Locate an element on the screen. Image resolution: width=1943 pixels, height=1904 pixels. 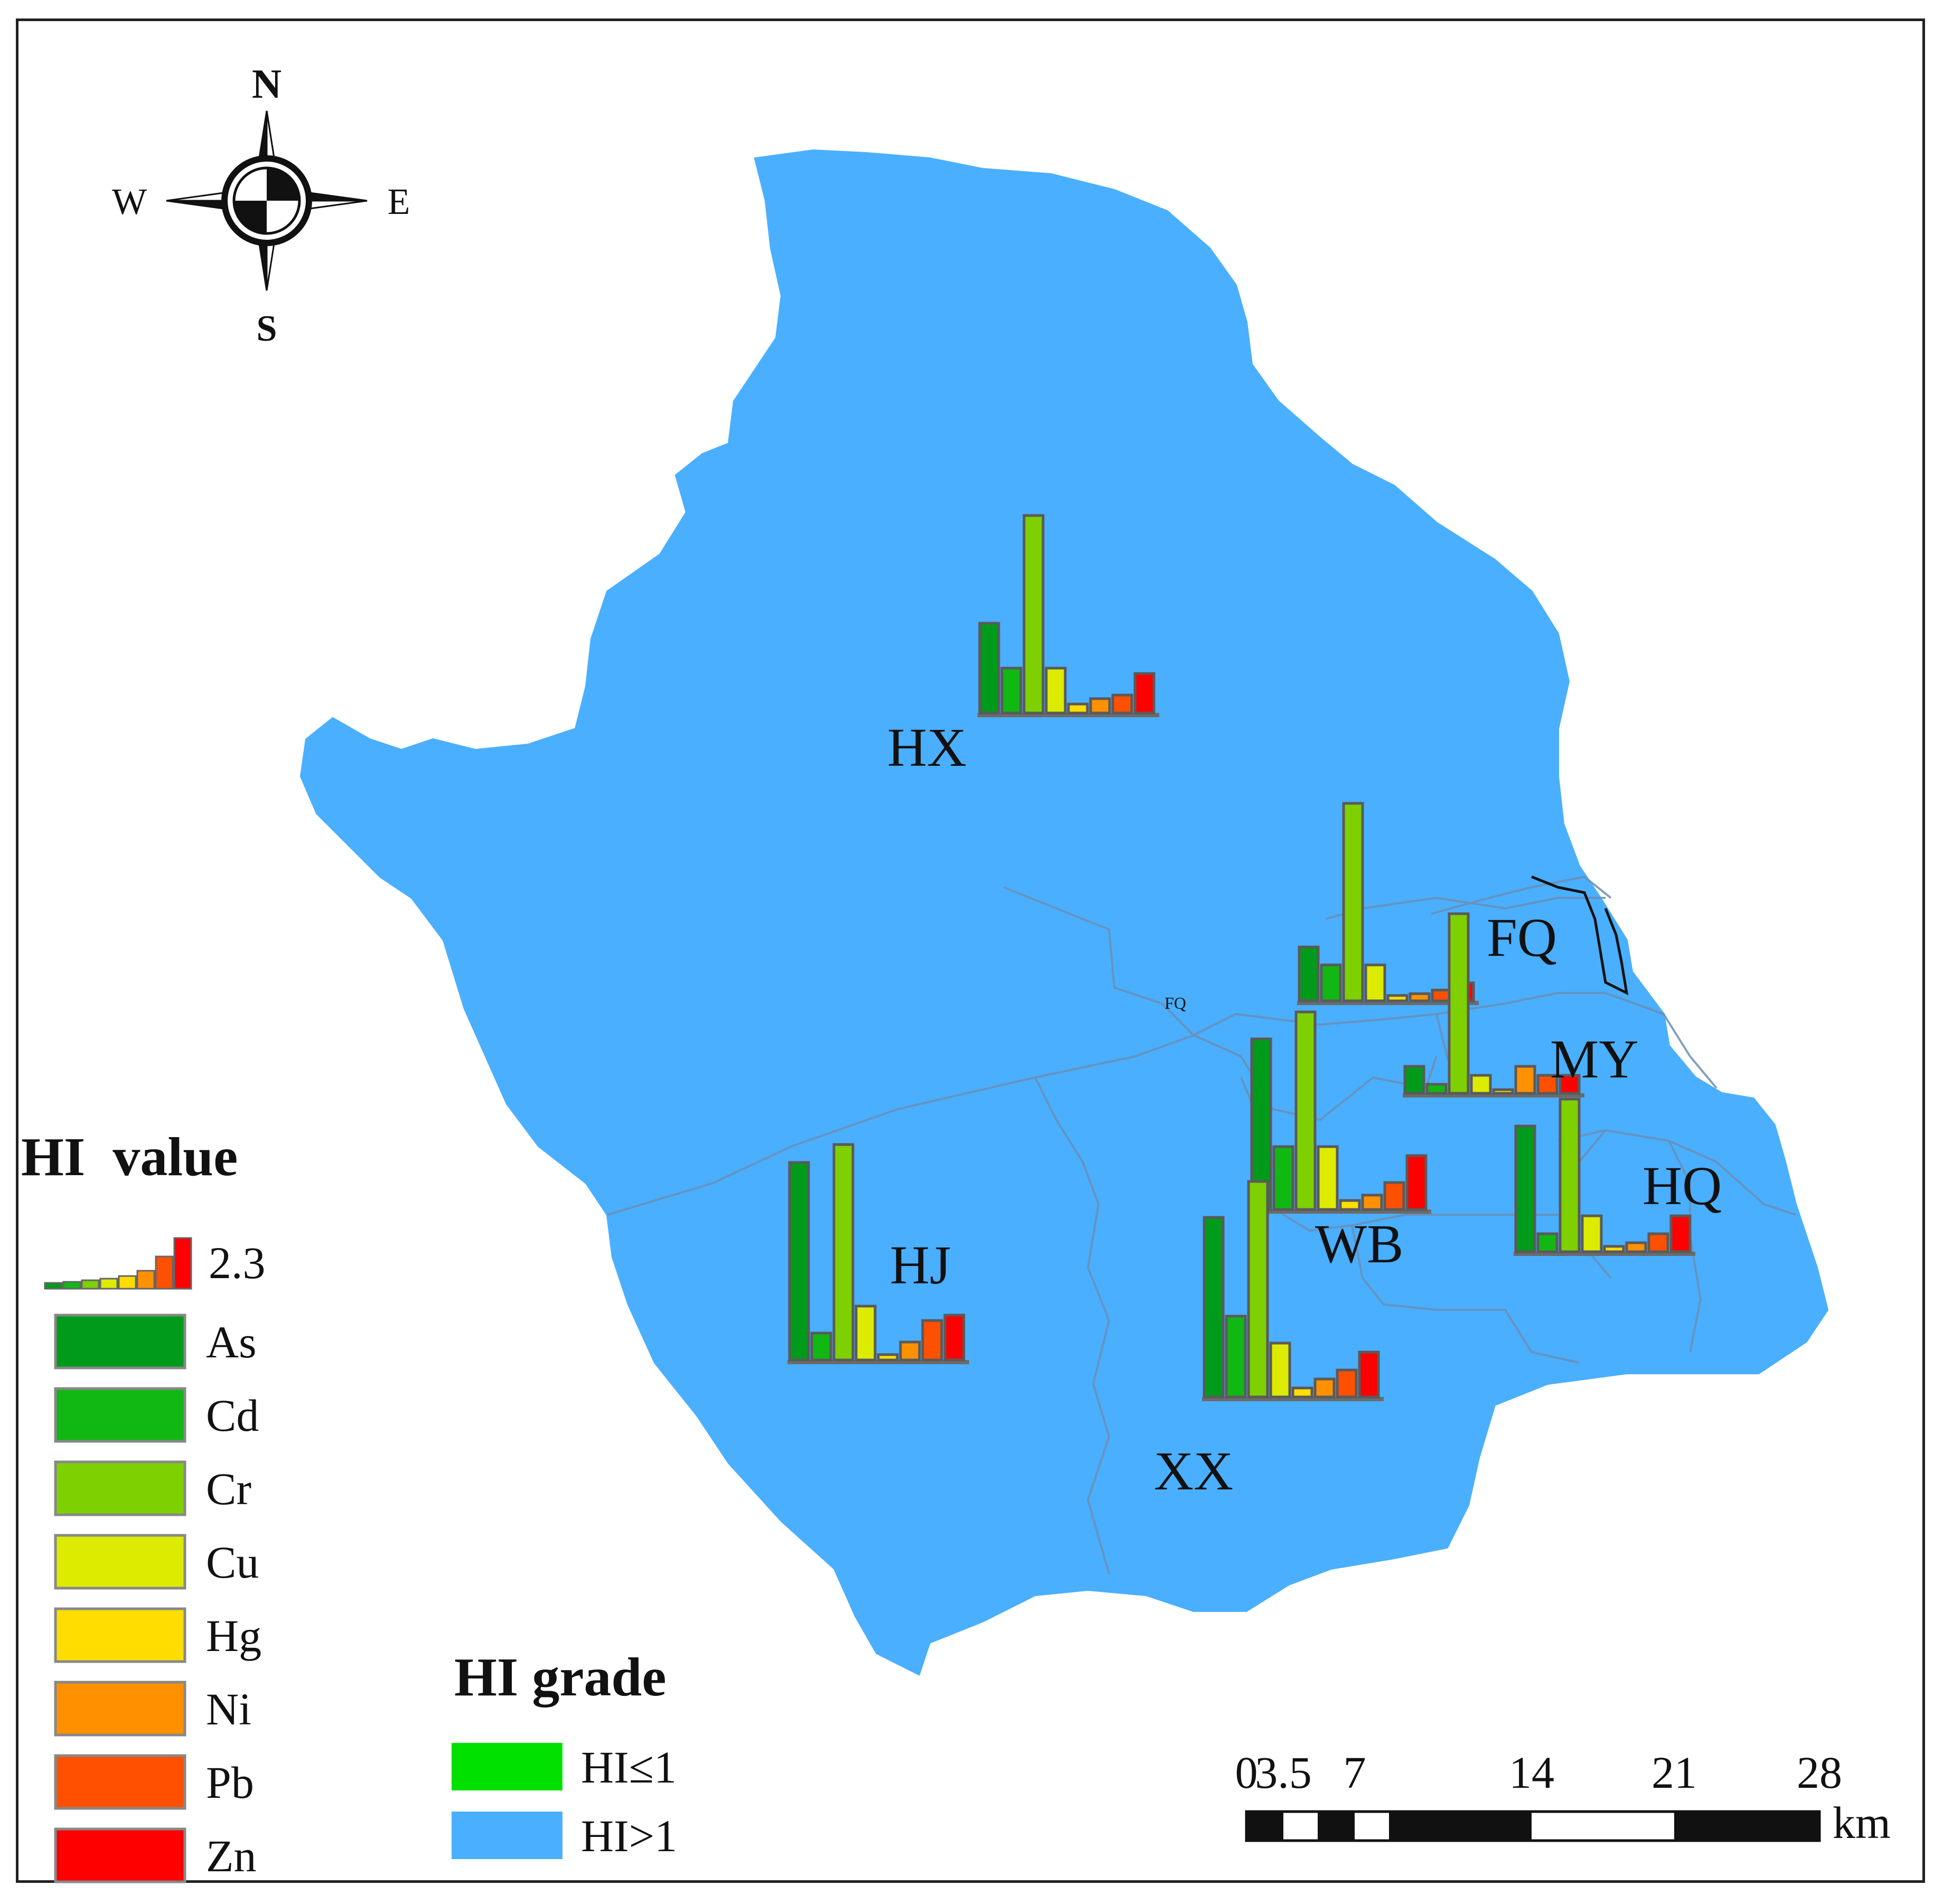
bar-hx-cr is located at coordinates (1033, 614).